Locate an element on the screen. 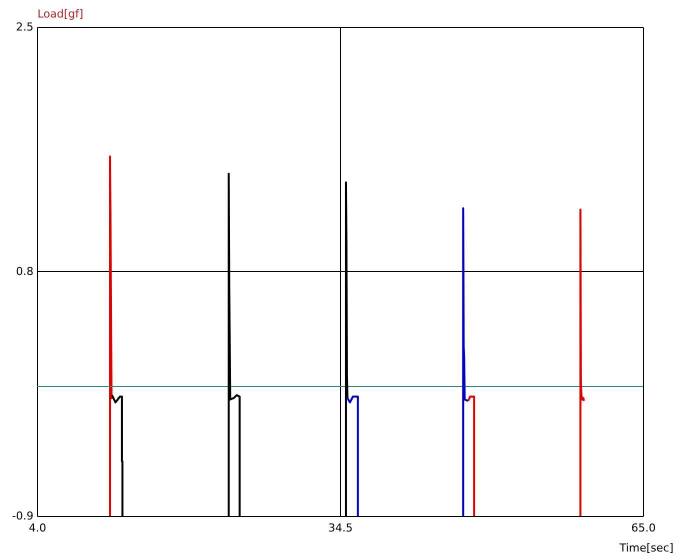  y-tick-label: 2.5 is located at coordinates (25, 27).